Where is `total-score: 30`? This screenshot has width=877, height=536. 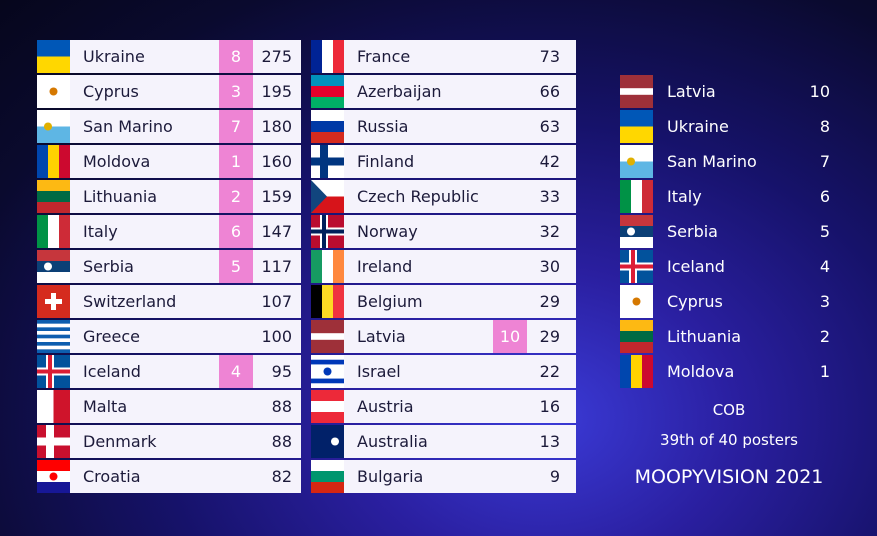
total-score: 30 is located at coordinates (549, 266).